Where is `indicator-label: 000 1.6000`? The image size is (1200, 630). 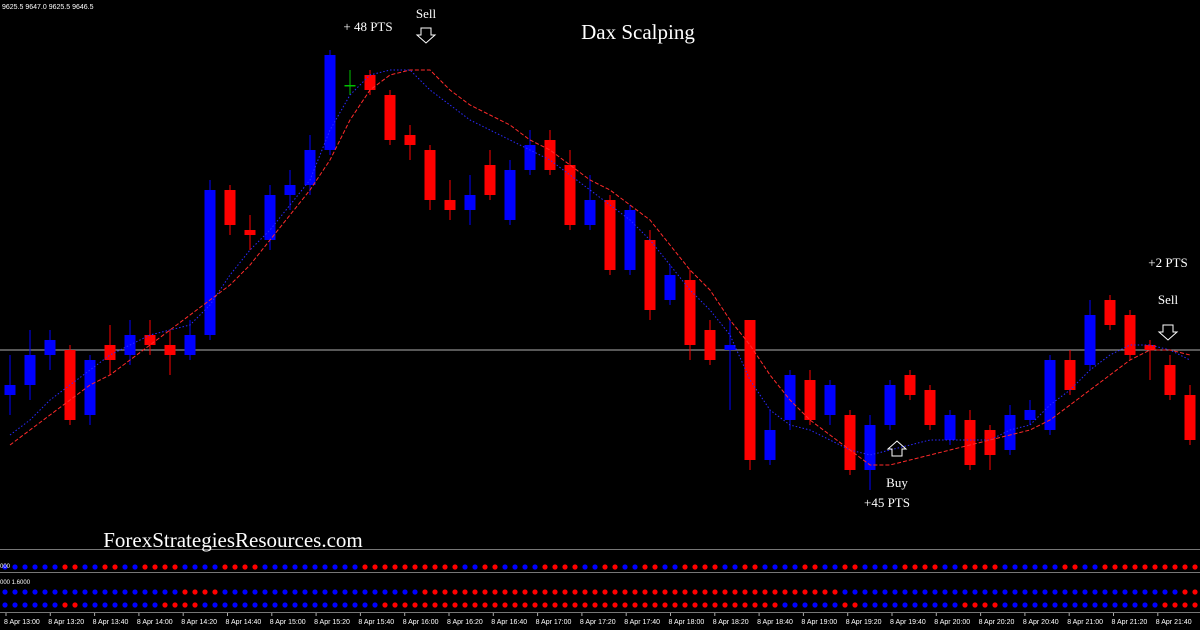 indicator-label: 000 1.6000 is located at coordinates (15, 583).